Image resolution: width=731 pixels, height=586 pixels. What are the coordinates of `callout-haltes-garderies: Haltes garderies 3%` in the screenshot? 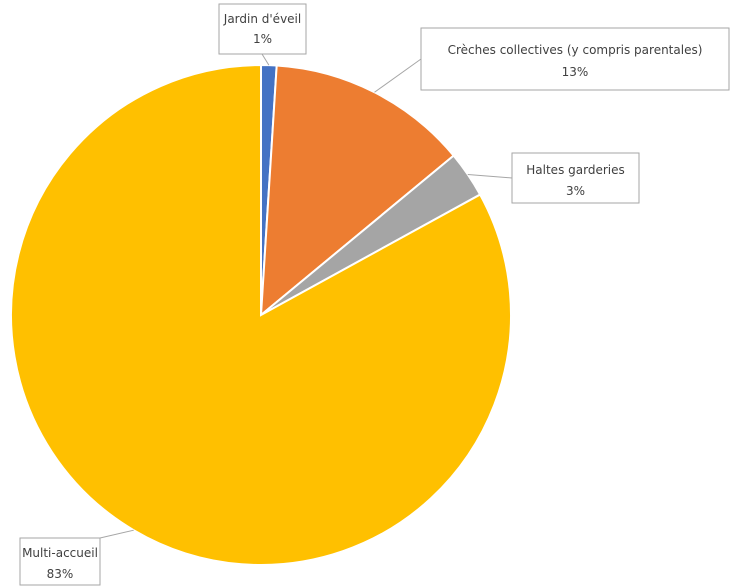 It's located at (575, 178).